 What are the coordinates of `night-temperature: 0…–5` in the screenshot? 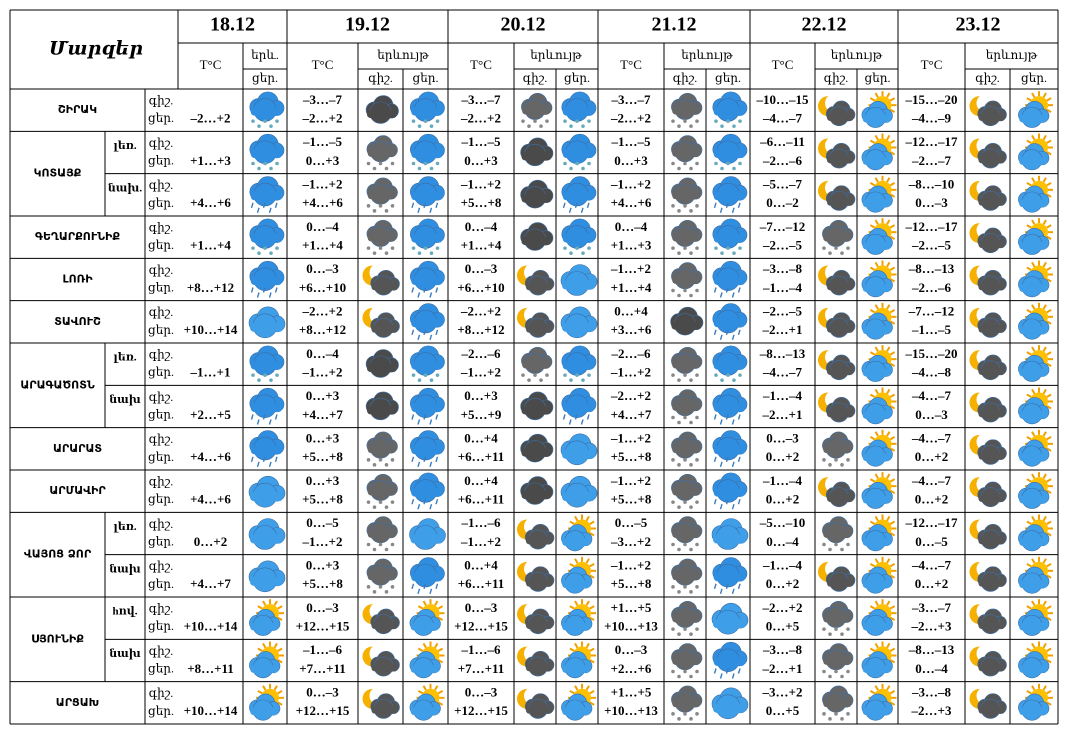 It's located at (631, 522).